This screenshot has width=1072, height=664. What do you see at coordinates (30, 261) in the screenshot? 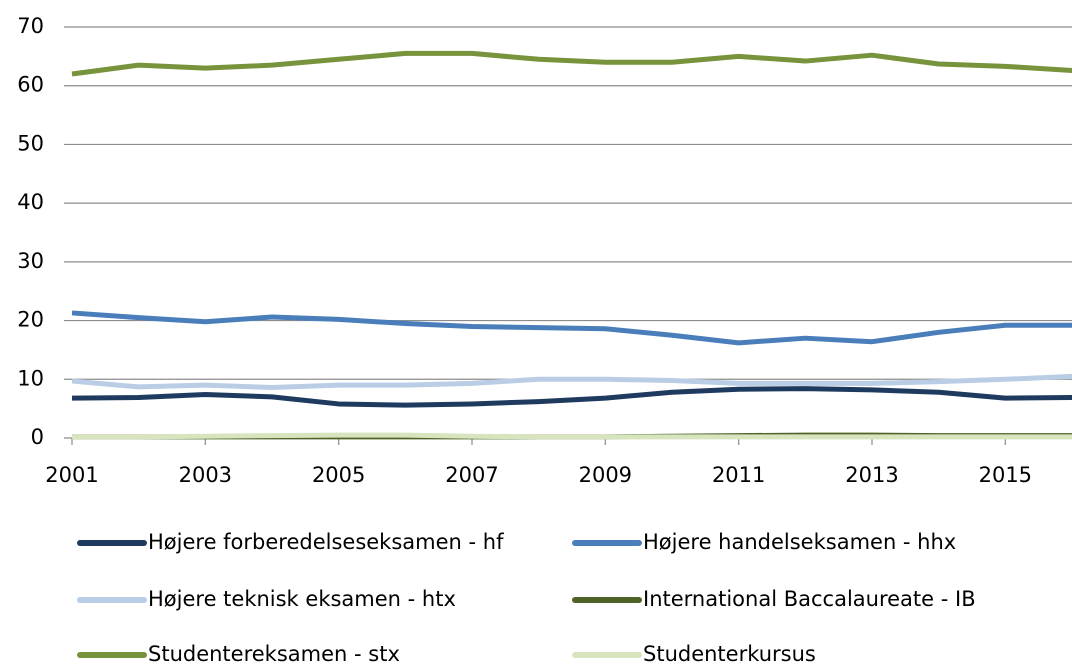
I see `y-tick-label: 30` at bounding box center [30, 261].